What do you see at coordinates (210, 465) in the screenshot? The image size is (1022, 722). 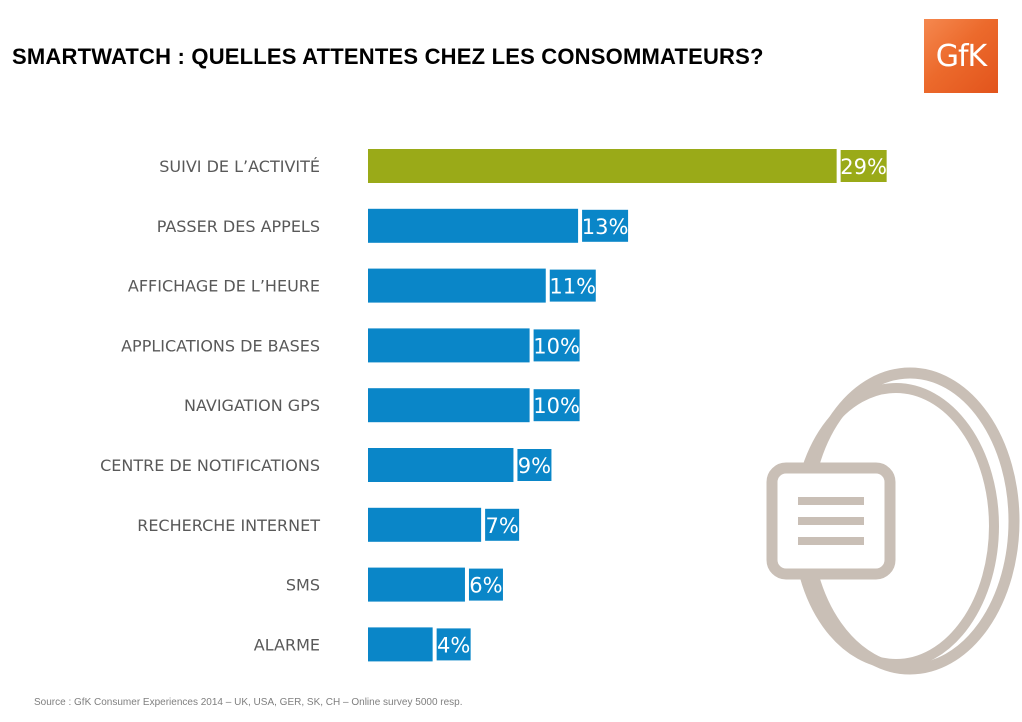 I see `category-label: CENTRE DE NOTIFICATIONS` at bounding box center [210, 465].